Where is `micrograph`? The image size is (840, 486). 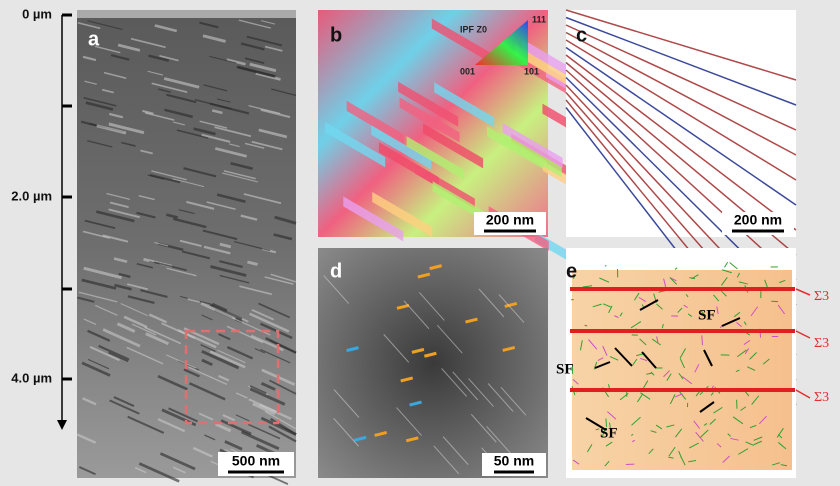
micrograph is located at coordinates (433, 363).